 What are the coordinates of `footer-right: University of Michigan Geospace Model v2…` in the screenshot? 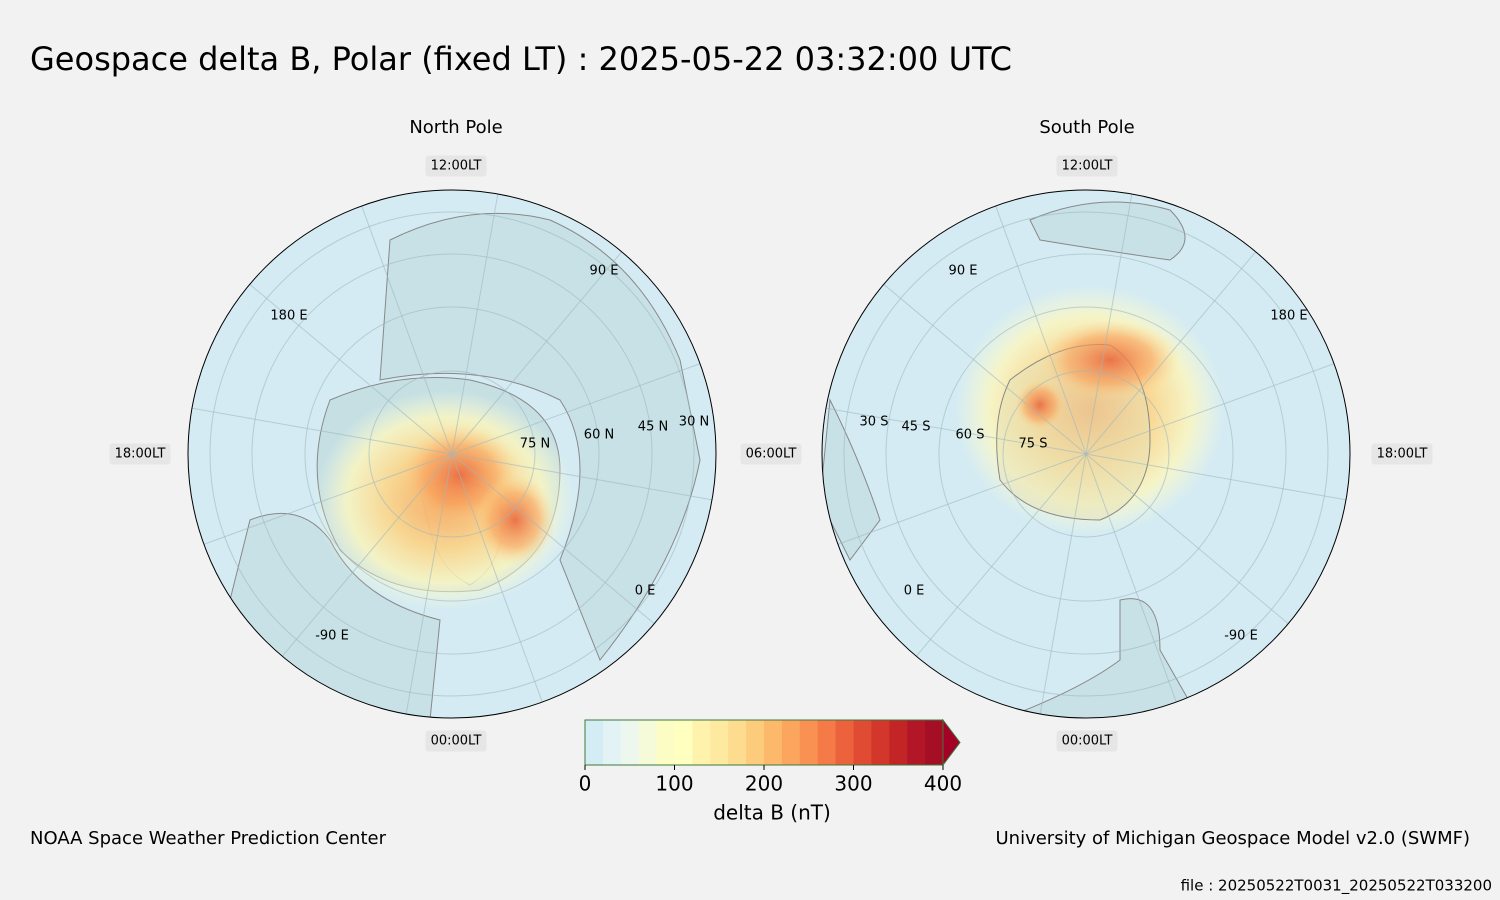 It's located at (1233, 838).